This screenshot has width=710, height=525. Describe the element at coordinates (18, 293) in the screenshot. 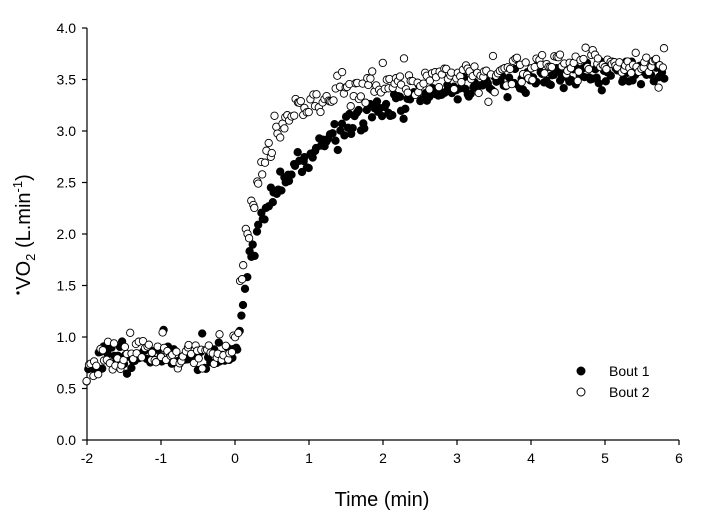

I see `y-axis-title-dot` at that location.